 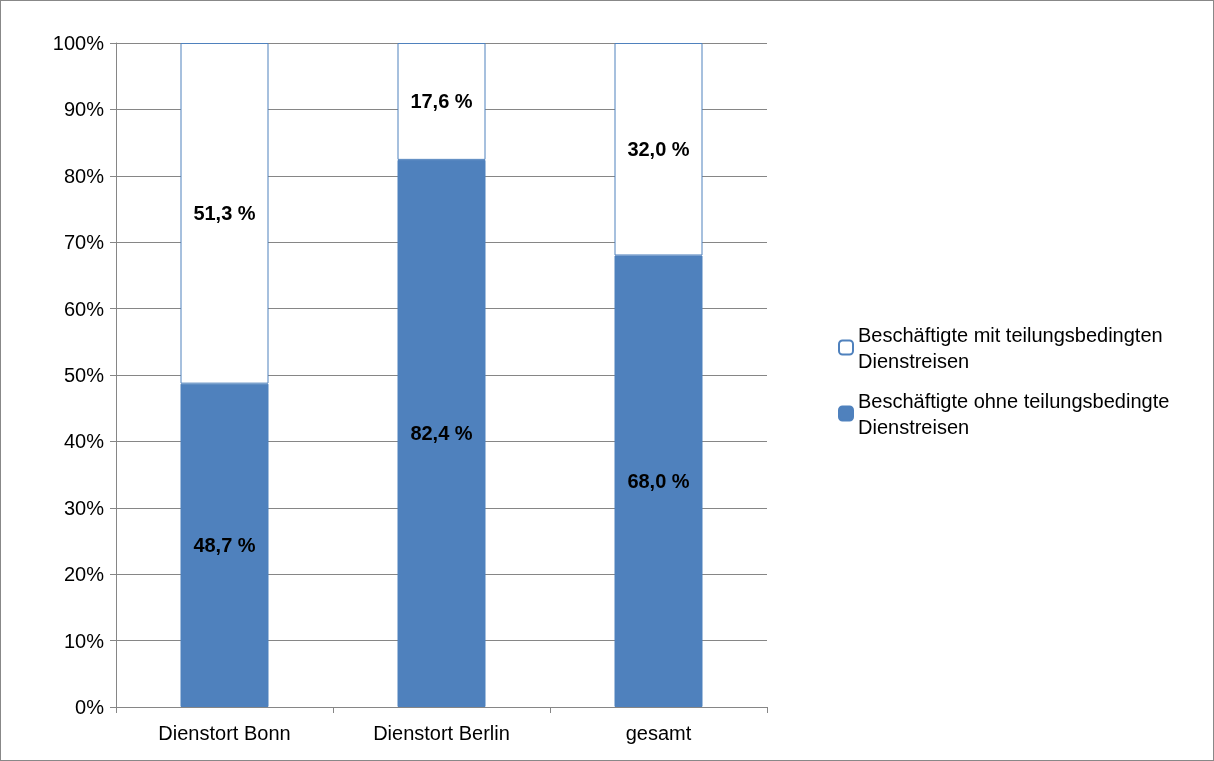 I want to click on data-label: 48,7 %, so click(x=224, y=545).